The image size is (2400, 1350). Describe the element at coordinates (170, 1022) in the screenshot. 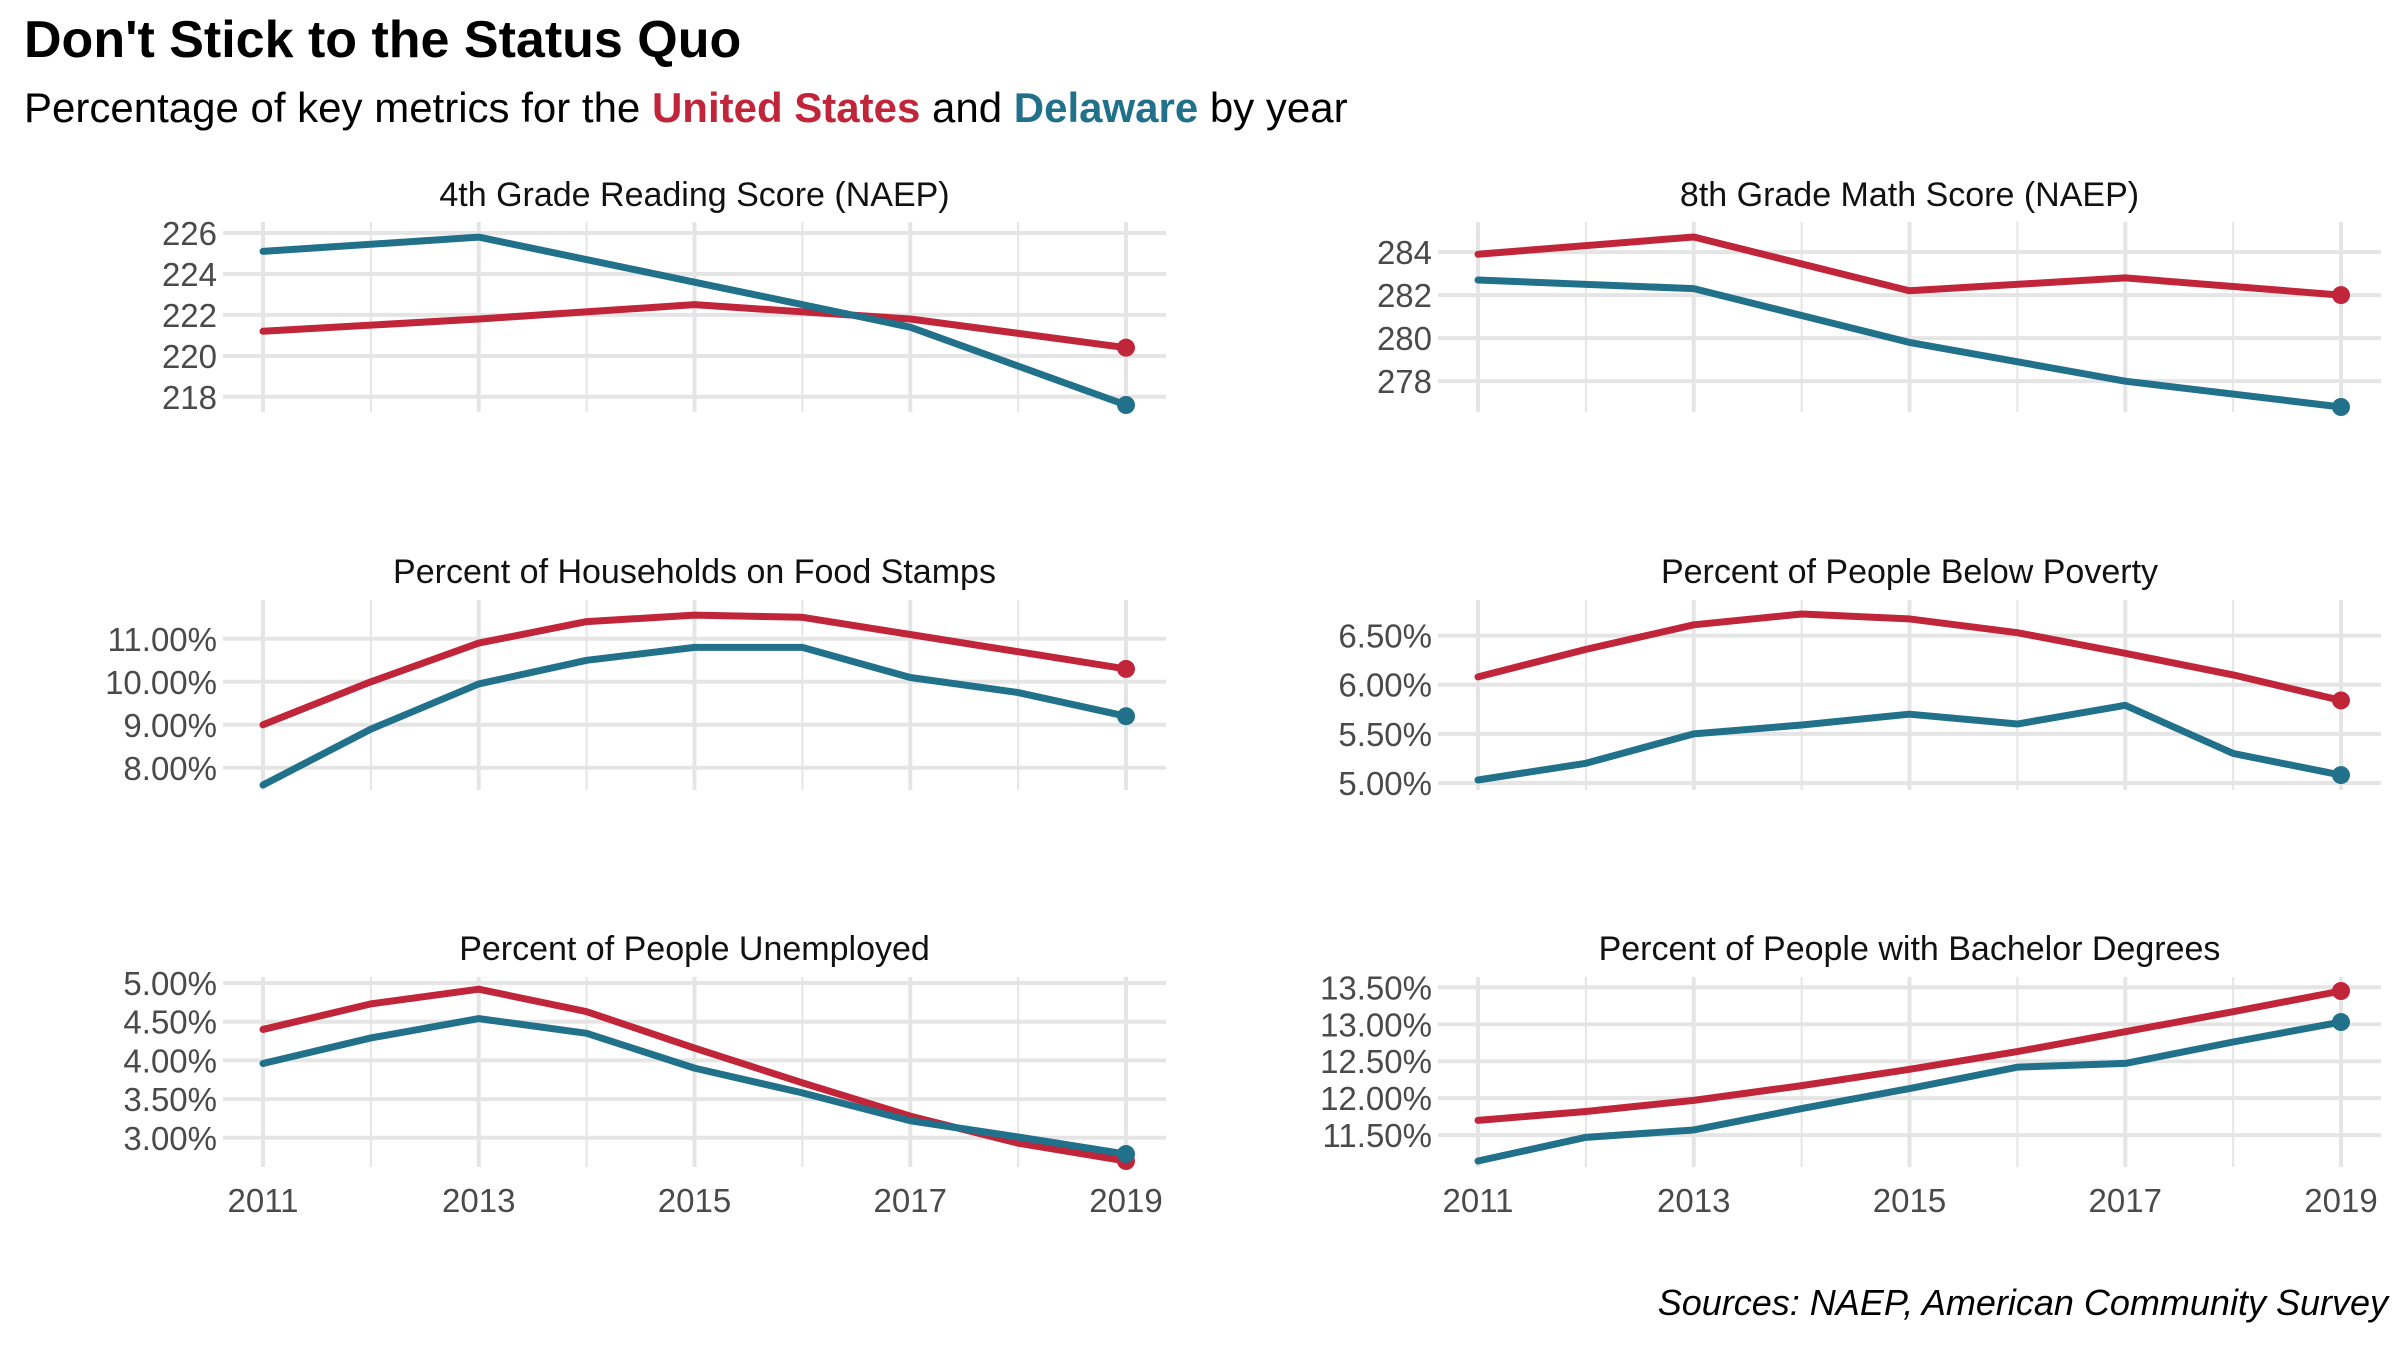

I see `y-tick-label: 4.50%` at that location.